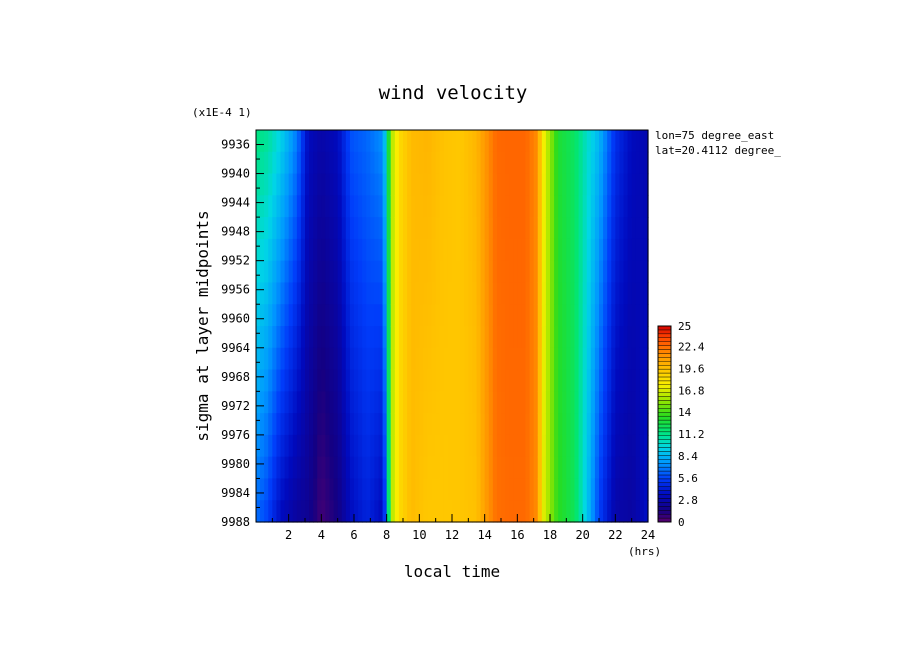  I want to click on y-tick-label: 9936, so click(235, 145).